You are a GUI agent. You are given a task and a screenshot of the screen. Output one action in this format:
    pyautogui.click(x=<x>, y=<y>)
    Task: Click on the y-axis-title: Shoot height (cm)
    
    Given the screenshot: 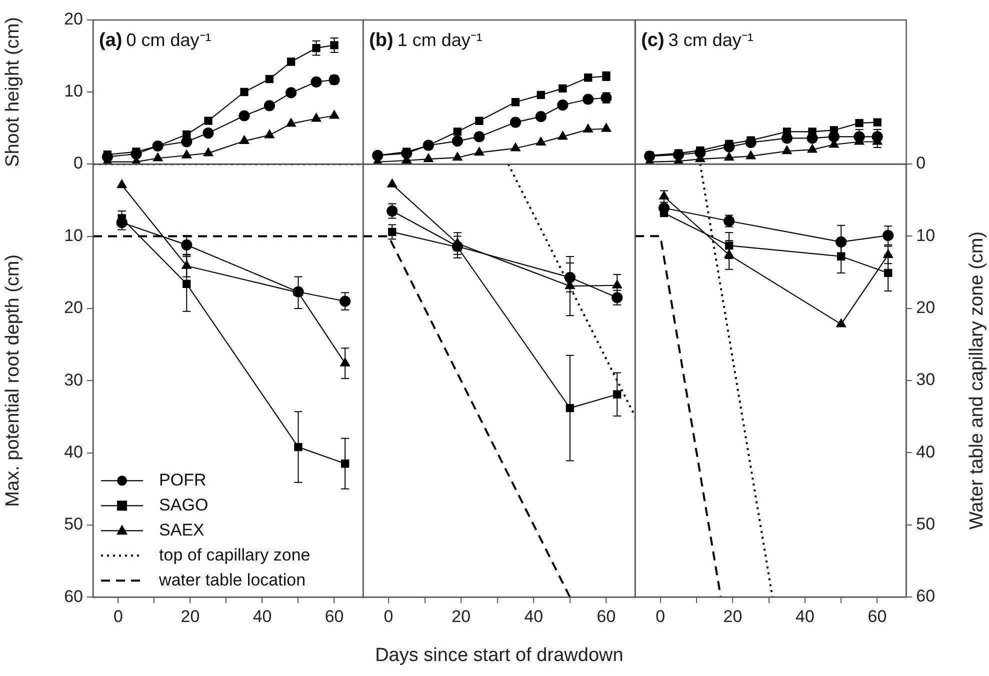 What is the action you would take?
    pyautogui.click(x=13, y=92)
    